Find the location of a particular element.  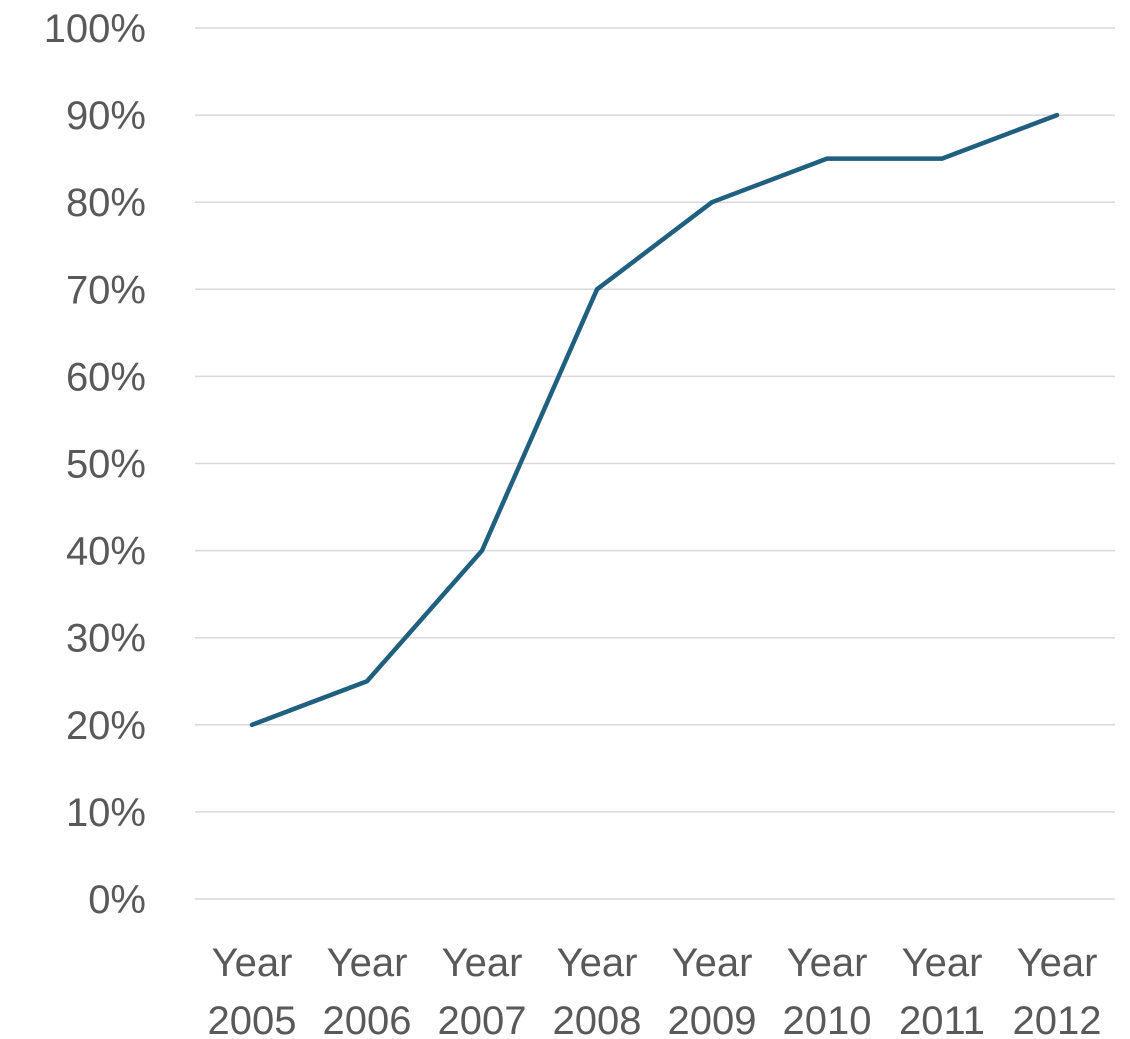

x-tick-label: 2005 is located at coordinates (252, 1019).